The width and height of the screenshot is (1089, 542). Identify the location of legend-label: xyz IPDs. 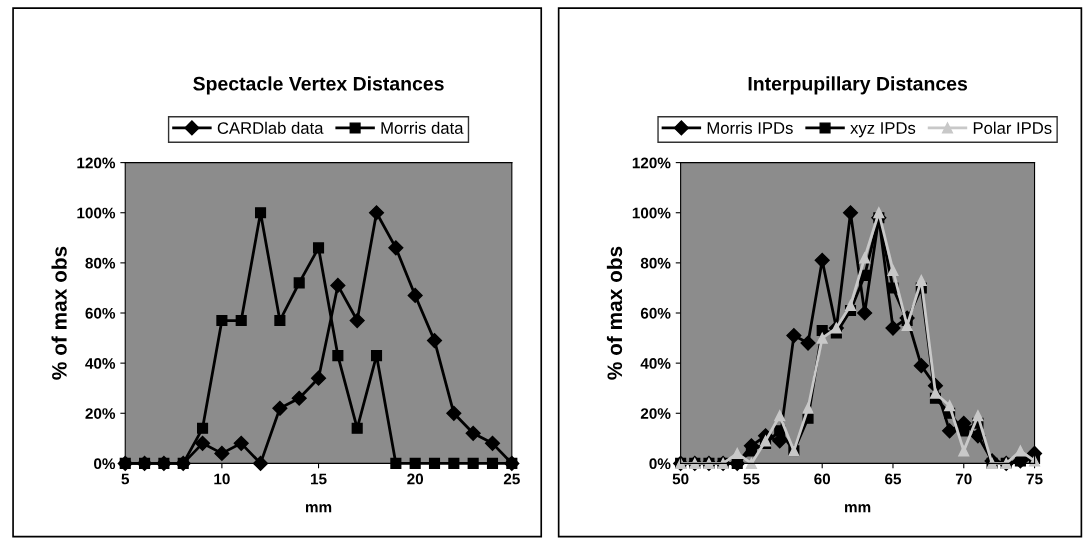
(883, 130).